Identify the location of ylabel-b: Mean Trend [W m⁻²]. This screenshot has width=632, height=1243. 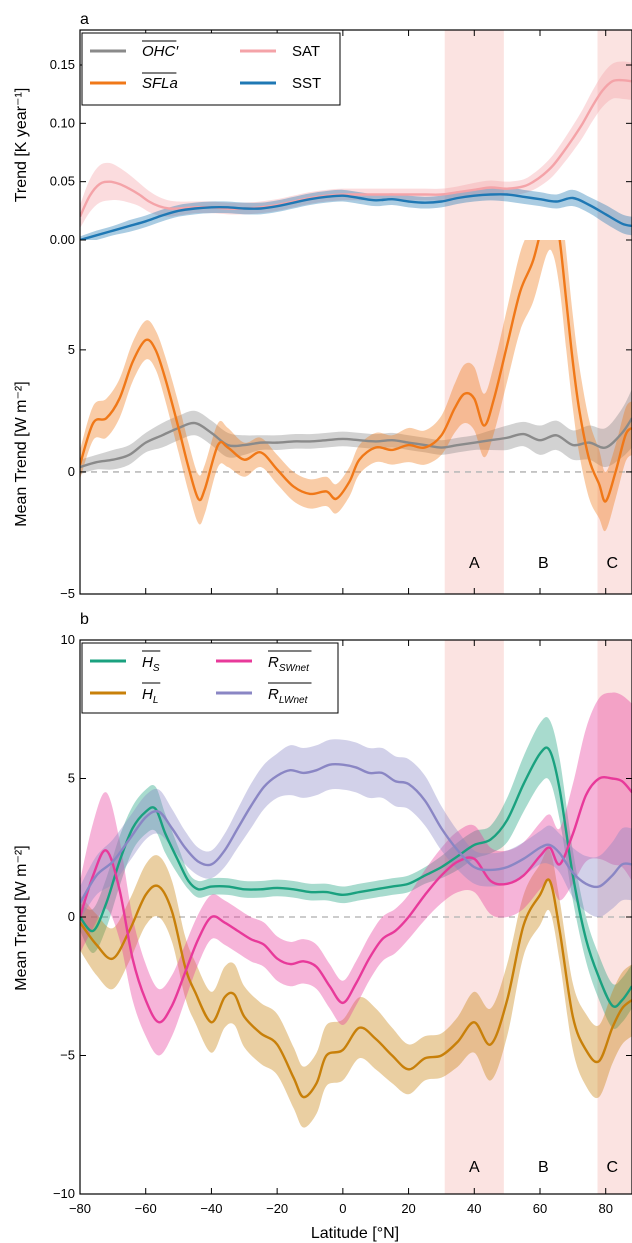
(21, 917).